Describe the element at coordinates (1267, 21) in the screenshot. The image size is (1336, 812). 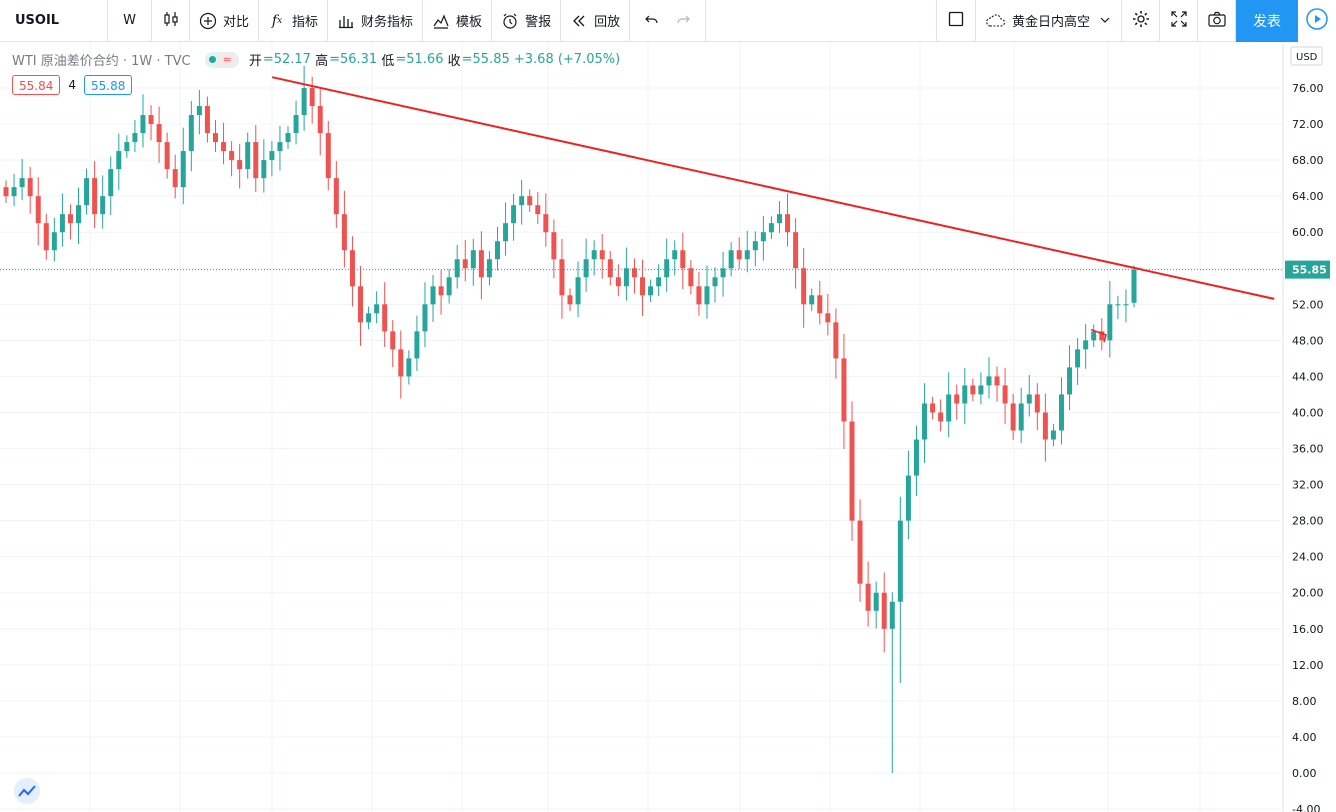
I see `publish-button: 发表` at that location.